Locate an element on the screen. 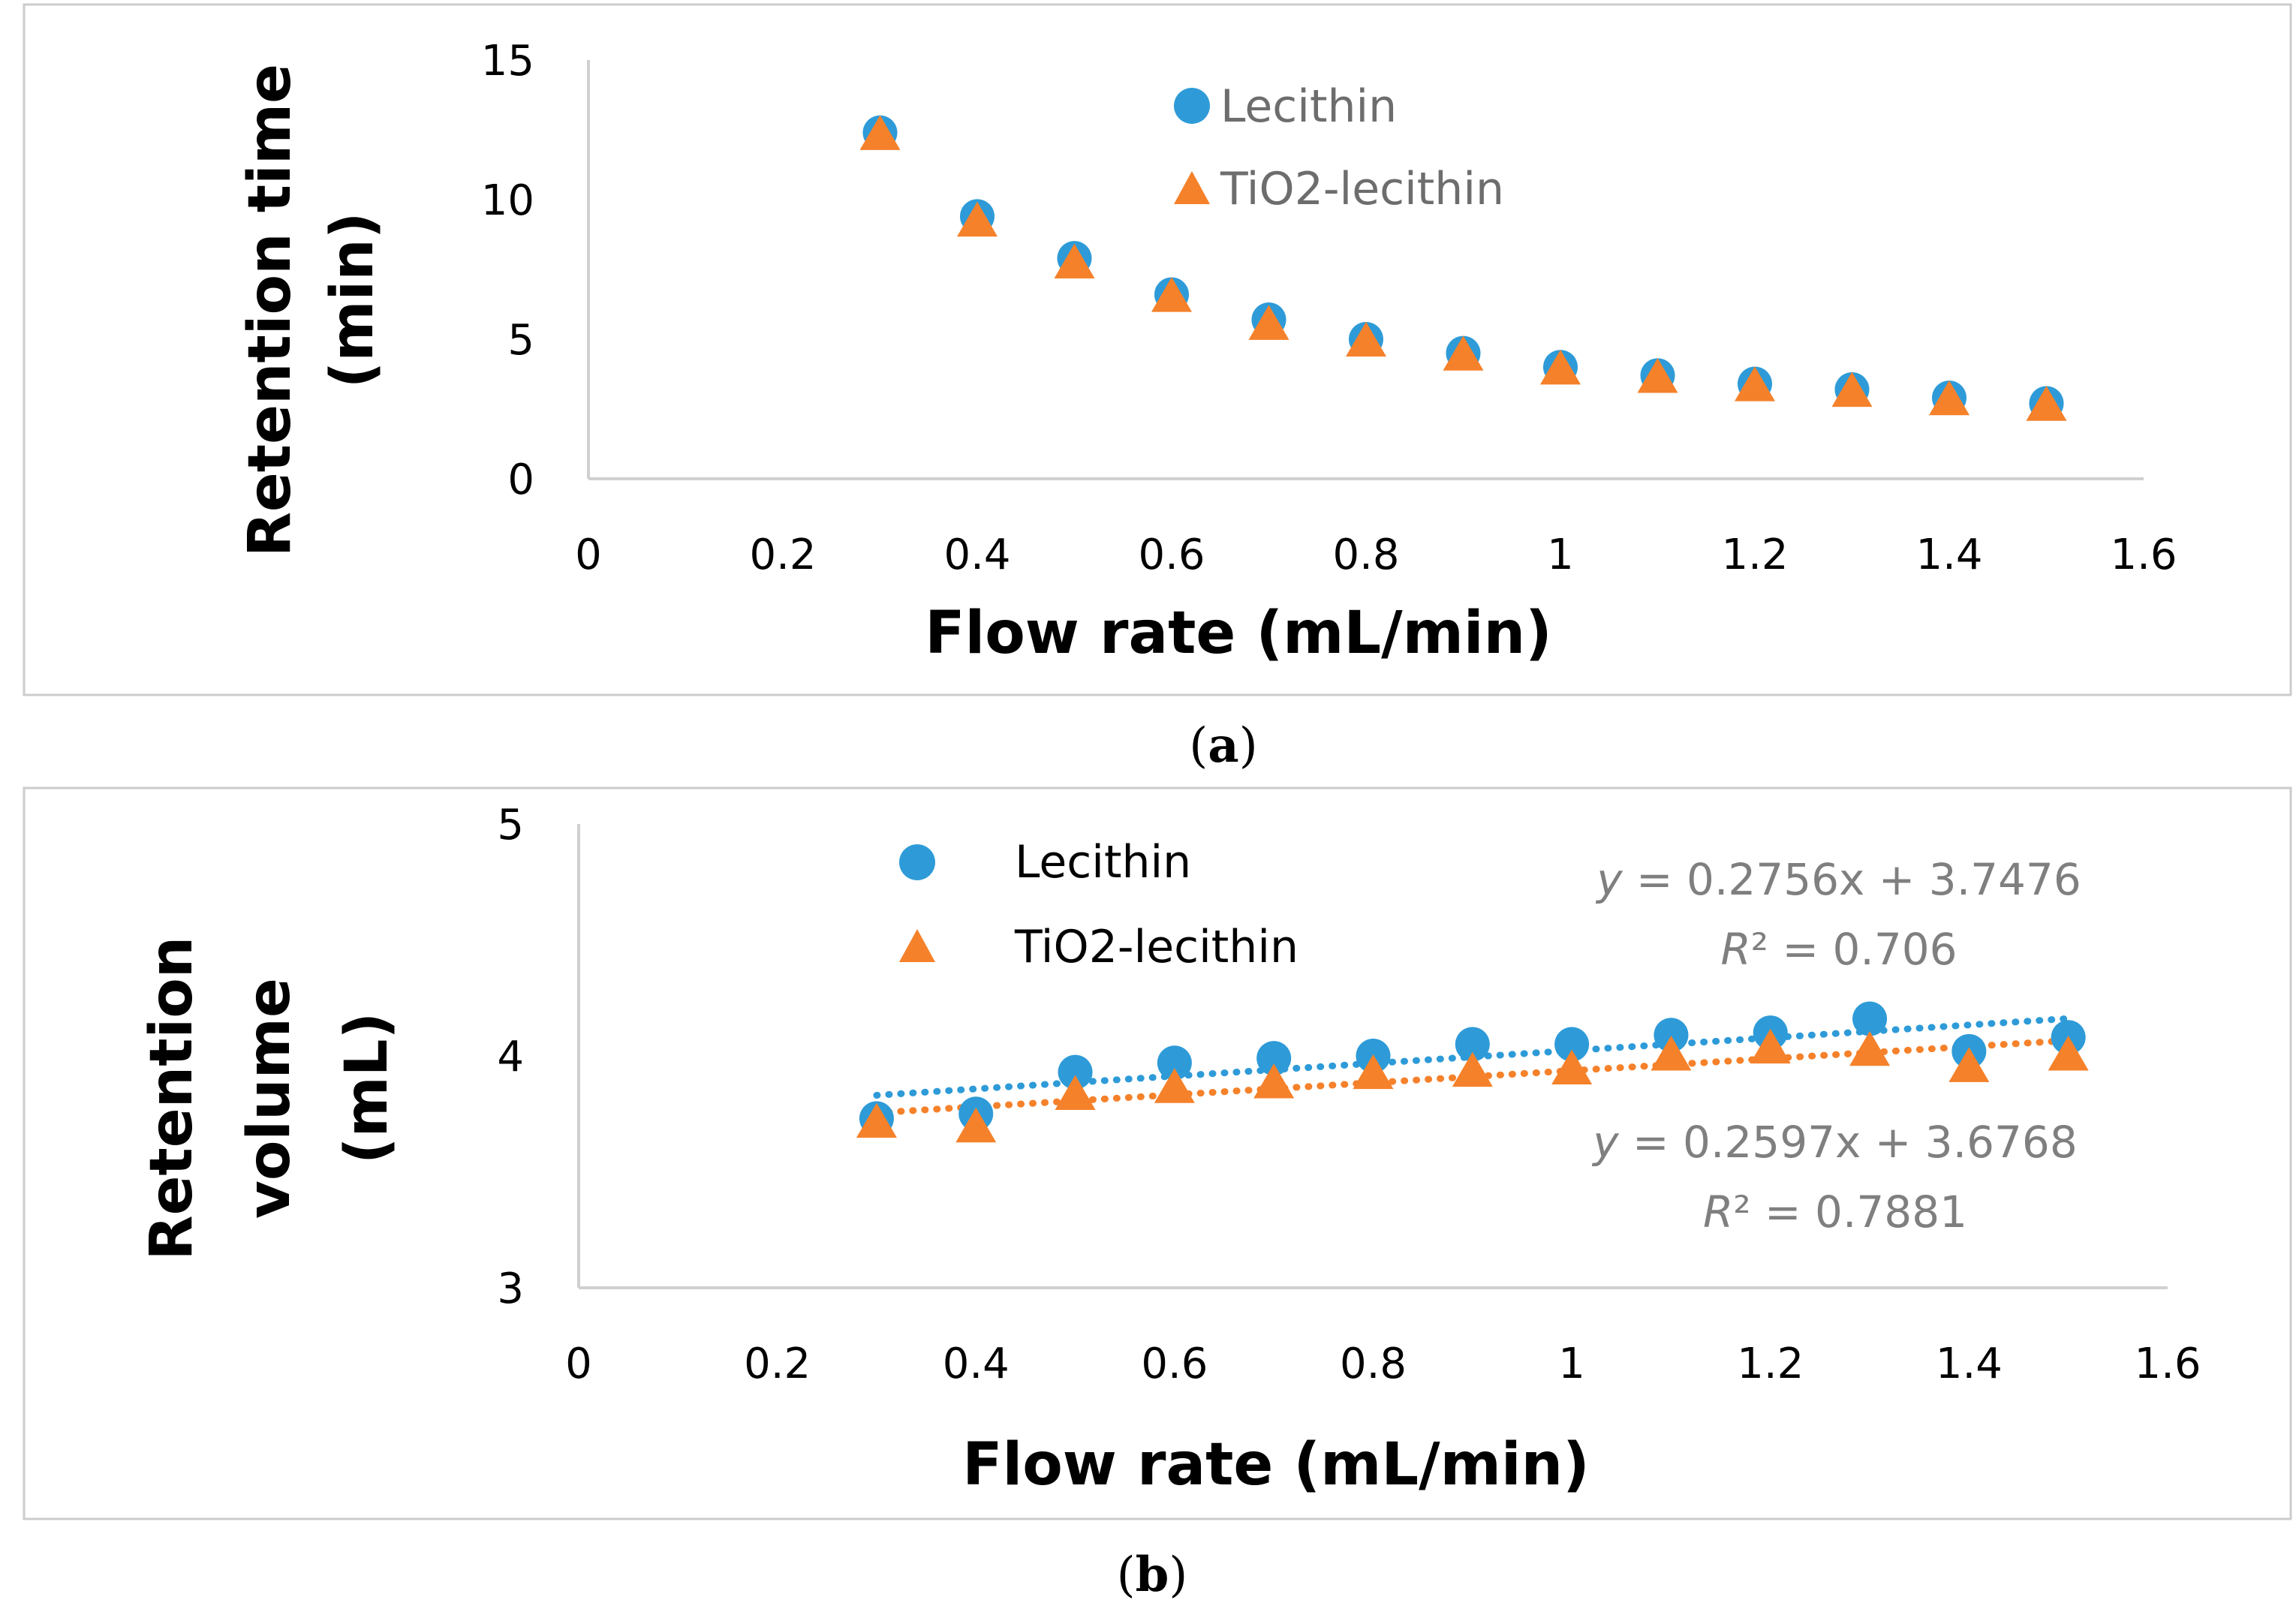  caption-b-letter: b is located at coordinates (1152, 1575).